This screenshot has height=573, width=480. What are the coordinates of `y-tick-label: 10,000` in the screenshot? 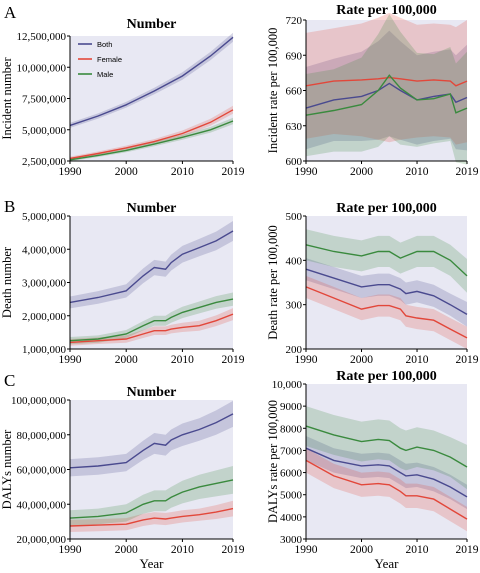 It's located at (287, 385).